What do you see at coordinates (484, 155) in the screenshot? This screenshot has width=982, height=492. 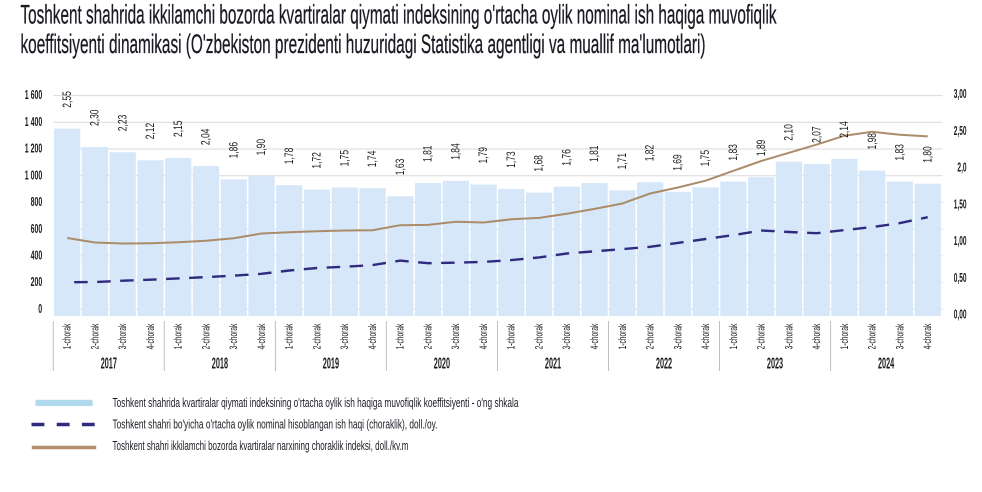 I see `svg-text: 1,79` at bounding box center [484, 155].